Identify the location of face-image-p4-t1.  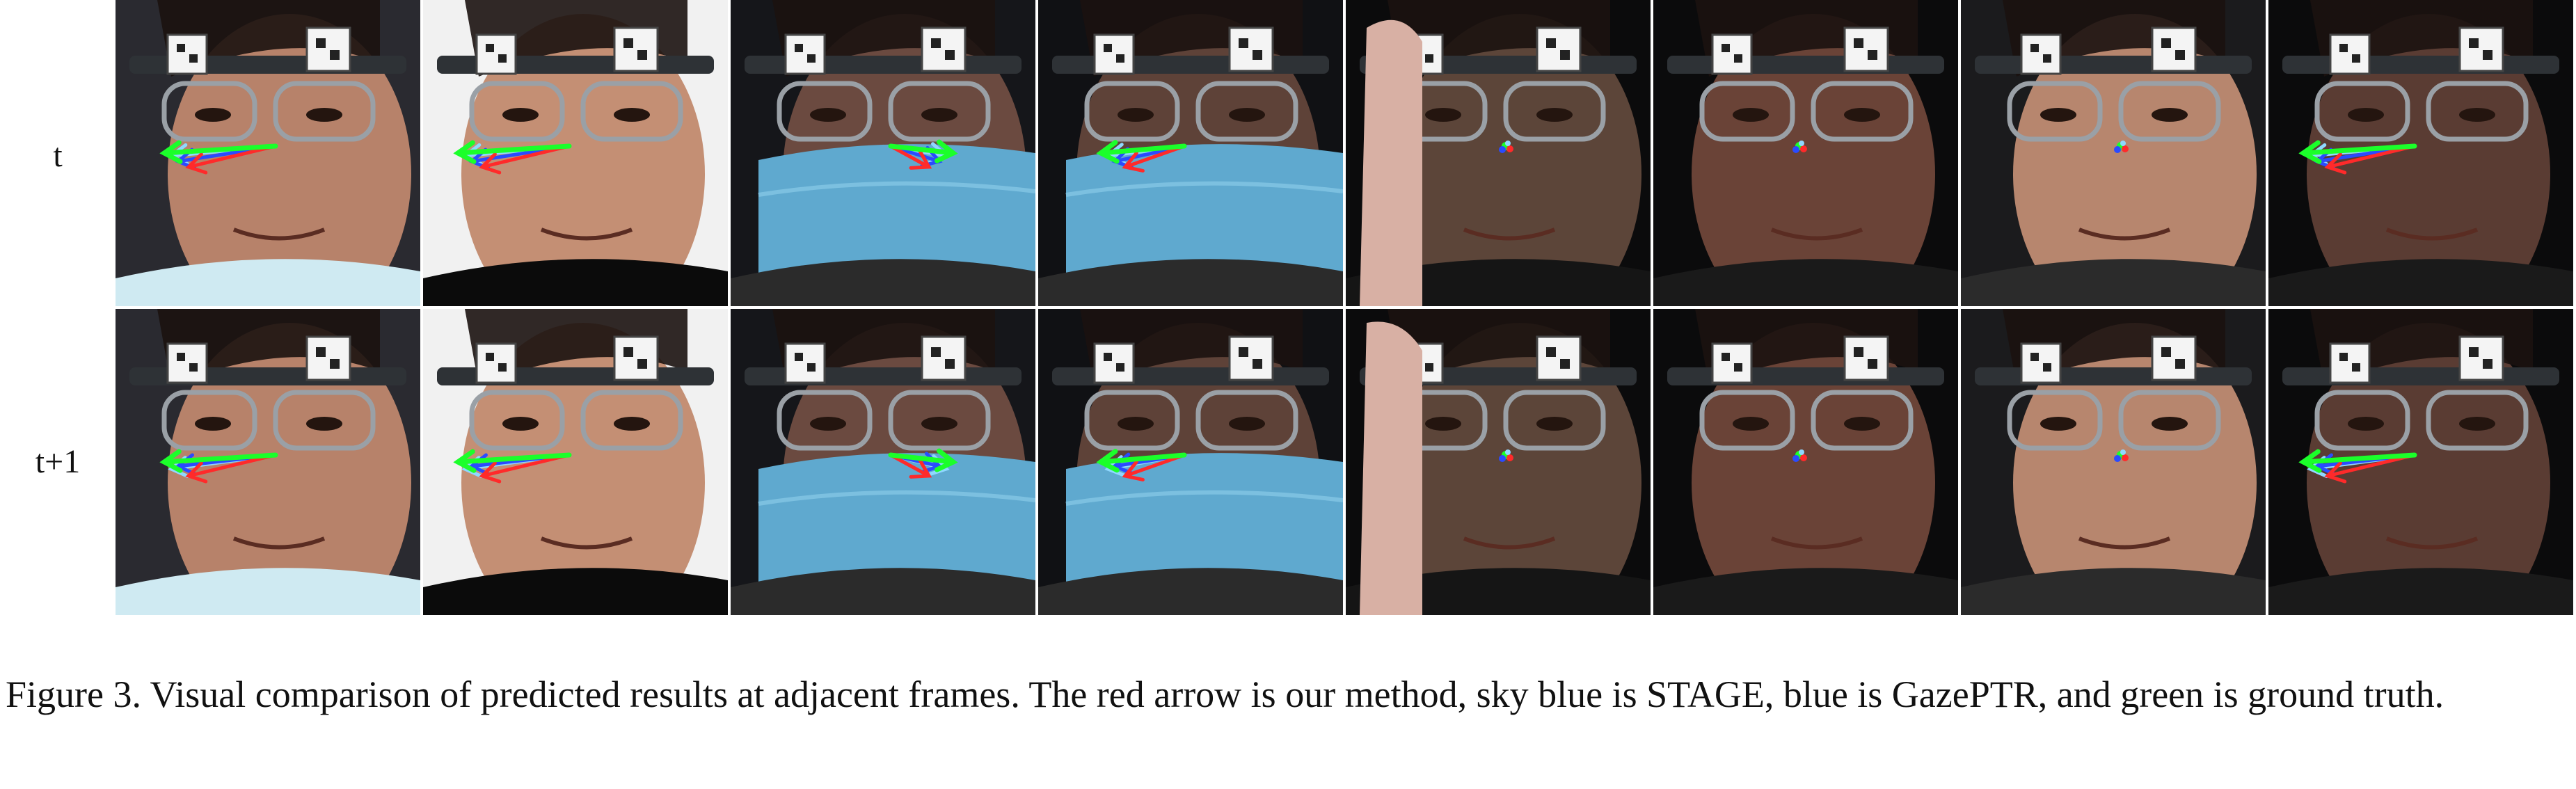
(1805, 462).